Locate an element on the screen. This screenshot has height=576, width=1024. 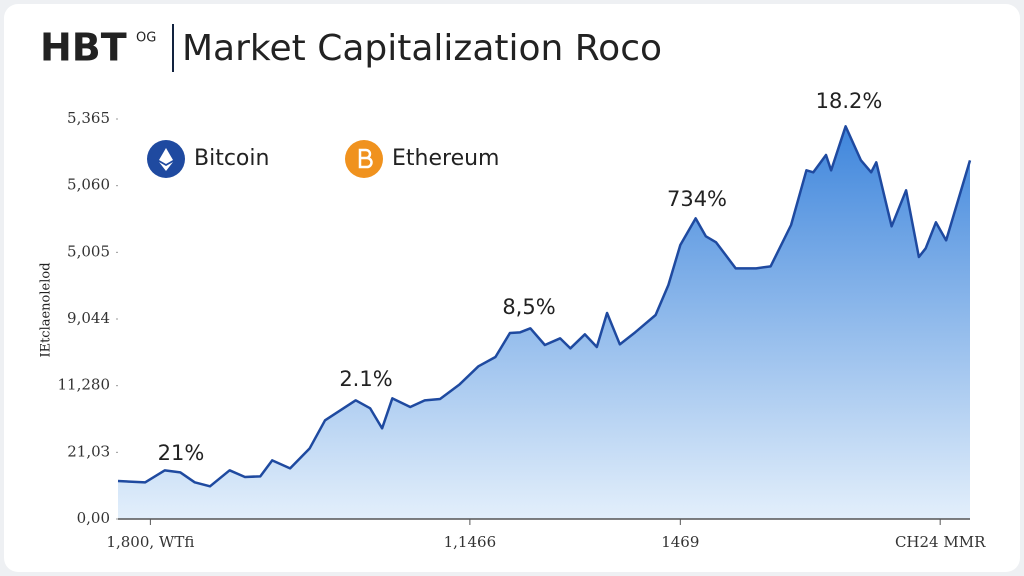
y-axis-label: IEtclaenolelod is located at coordinates (46, 309).